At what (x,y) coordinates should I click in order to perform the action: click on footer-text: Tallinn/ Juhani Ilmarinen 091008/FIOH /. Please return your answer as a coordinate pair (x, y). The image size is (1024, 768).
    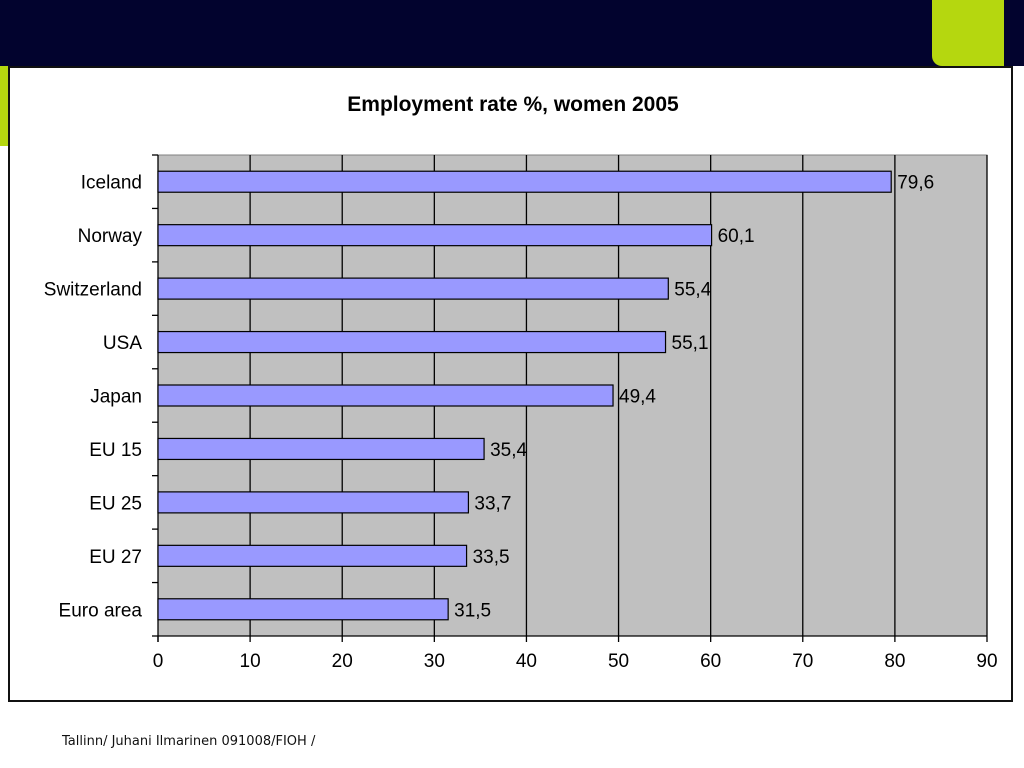
    Looking at the image, I should click on (189, 741).